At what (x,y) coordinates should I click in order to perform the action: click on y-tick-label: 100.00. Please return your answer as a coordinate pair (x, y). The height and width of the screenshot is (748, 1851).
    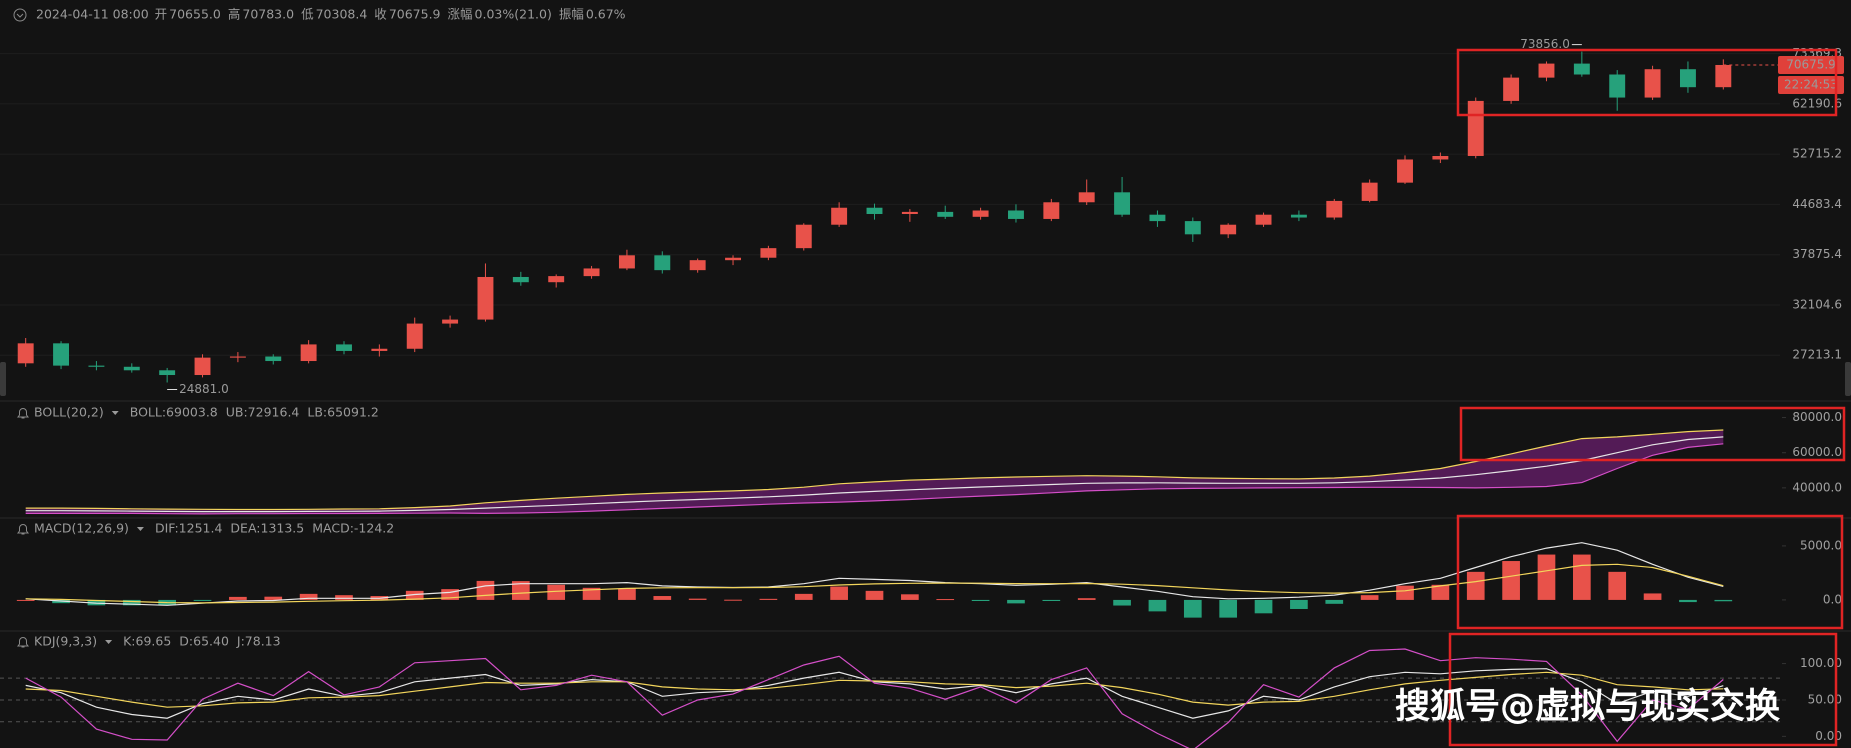
    Looking at the image, I should click on (1821, 663).